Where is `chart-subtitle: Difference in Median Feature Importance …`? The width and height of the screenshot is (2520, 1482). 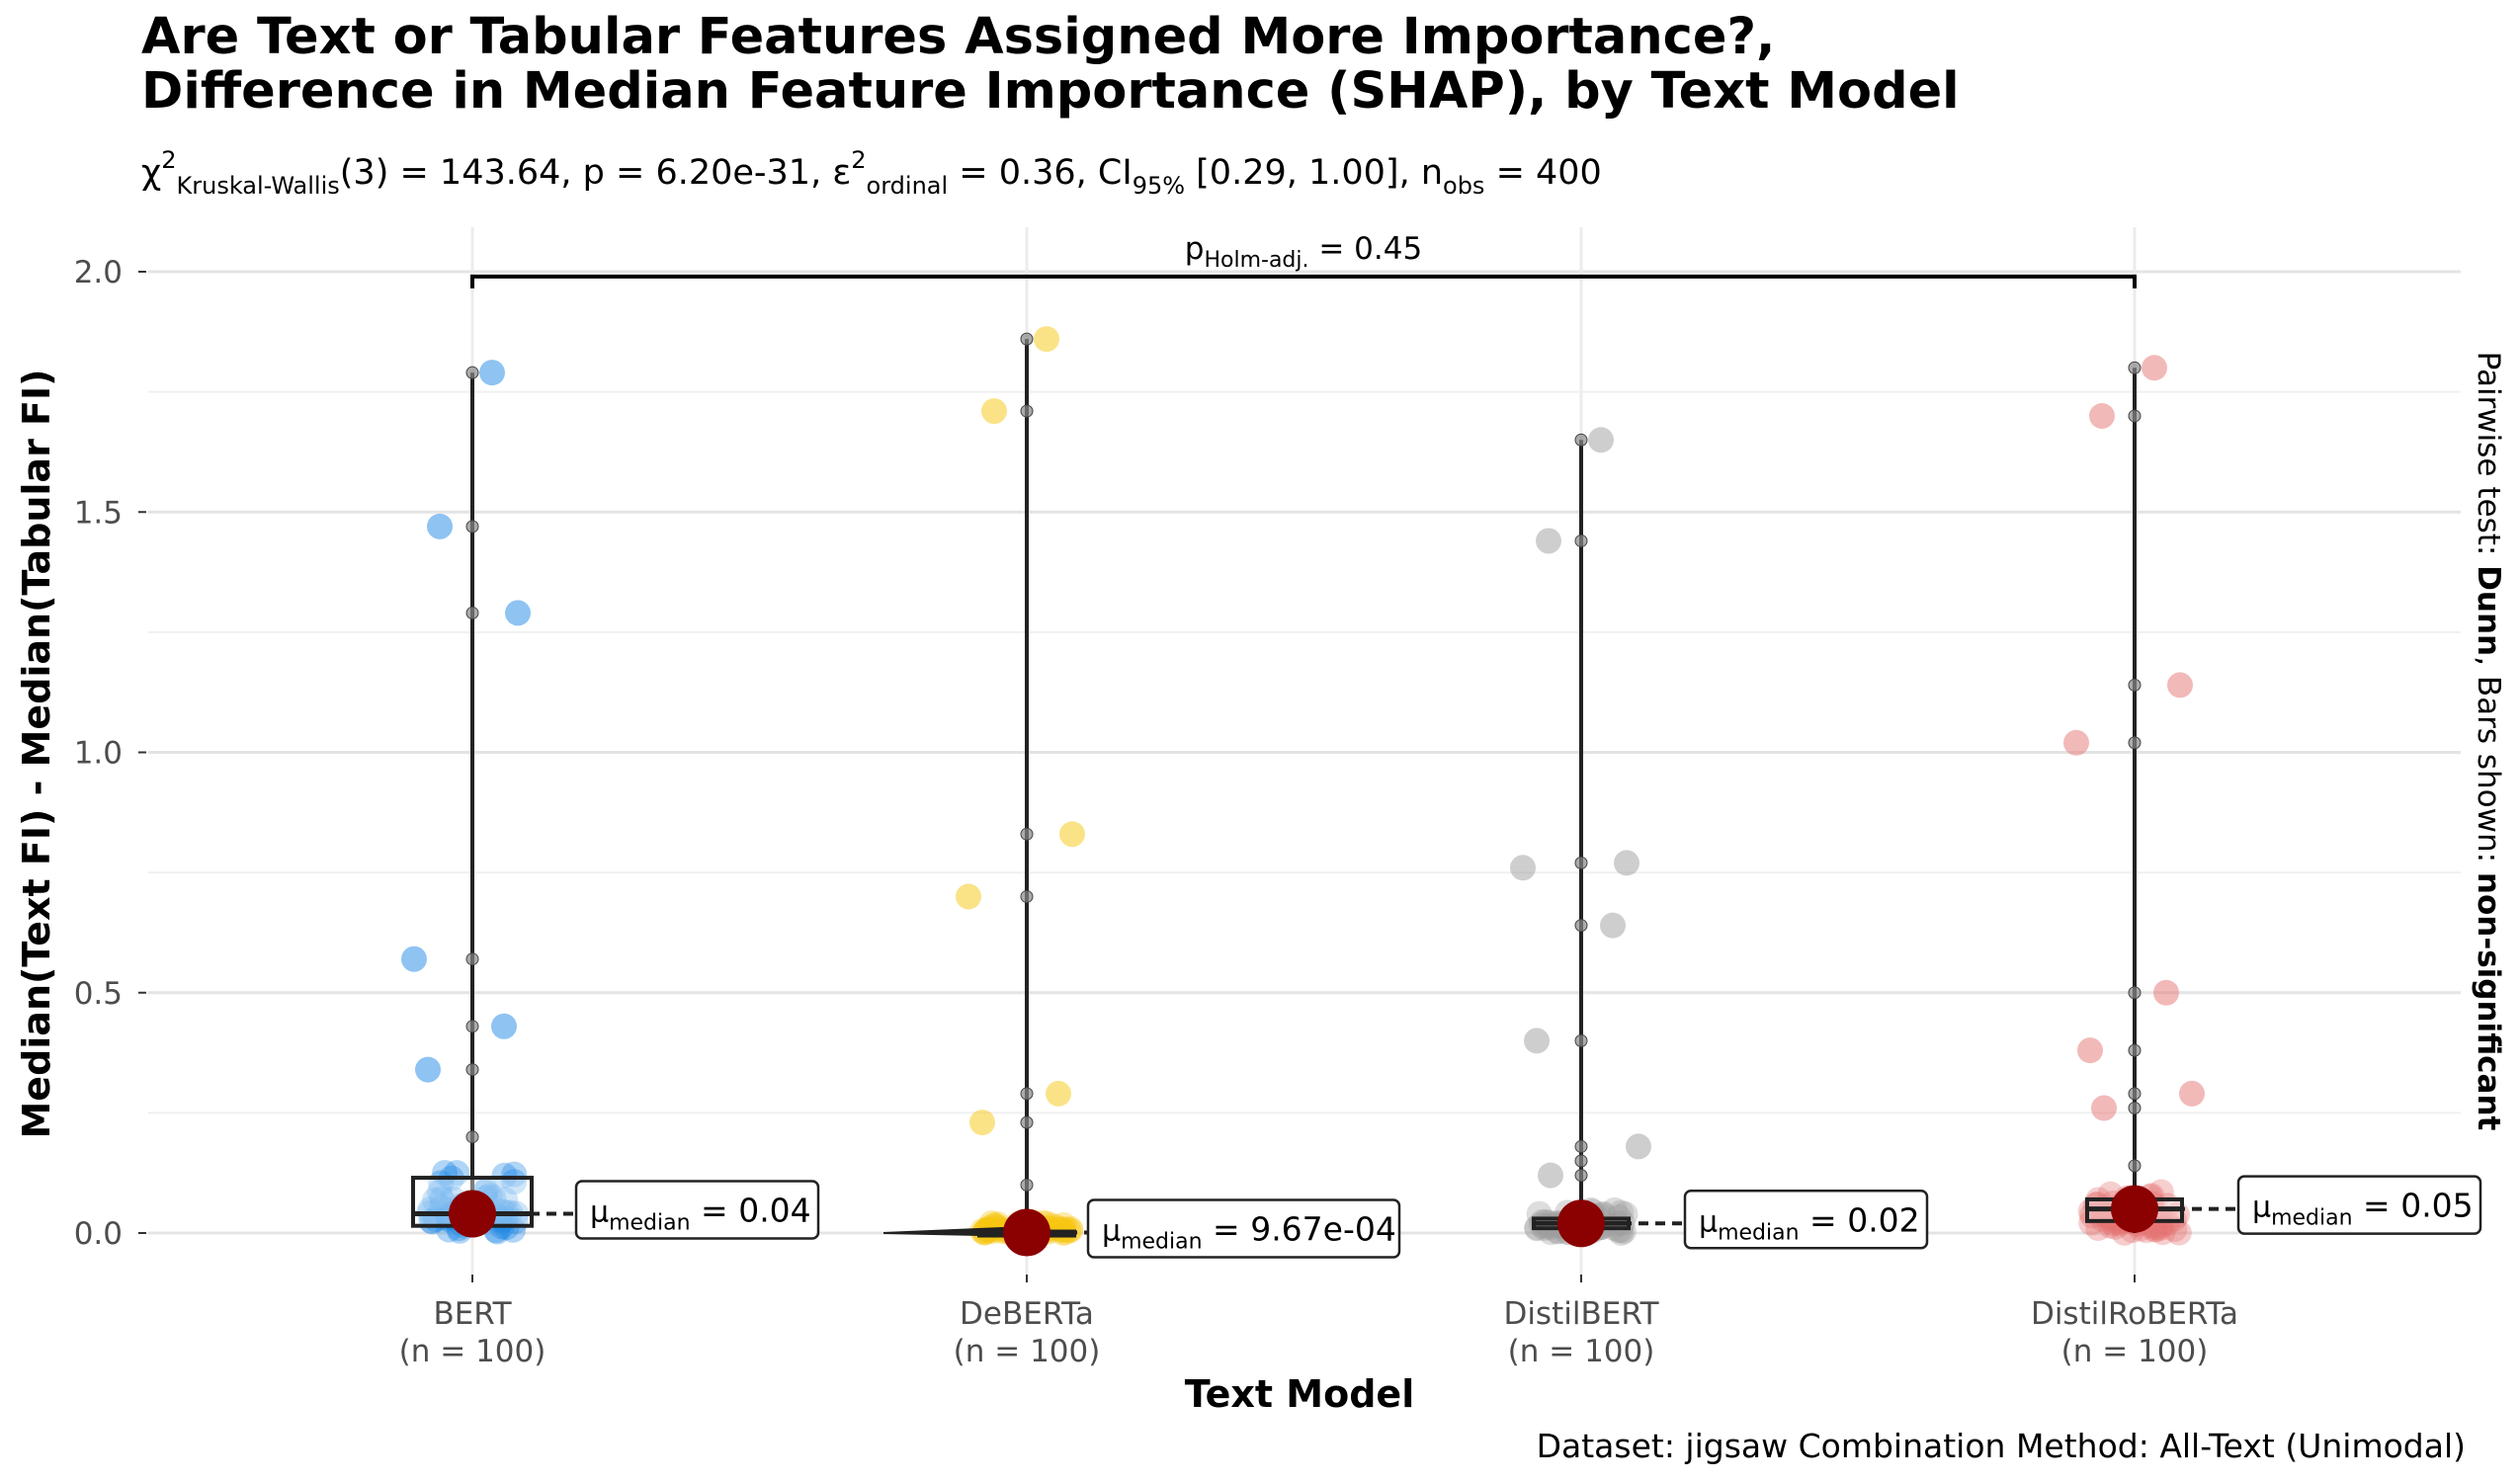 chart-subtitle: Difference in Median Feature Importance … is located at coordinates (1050, 91).